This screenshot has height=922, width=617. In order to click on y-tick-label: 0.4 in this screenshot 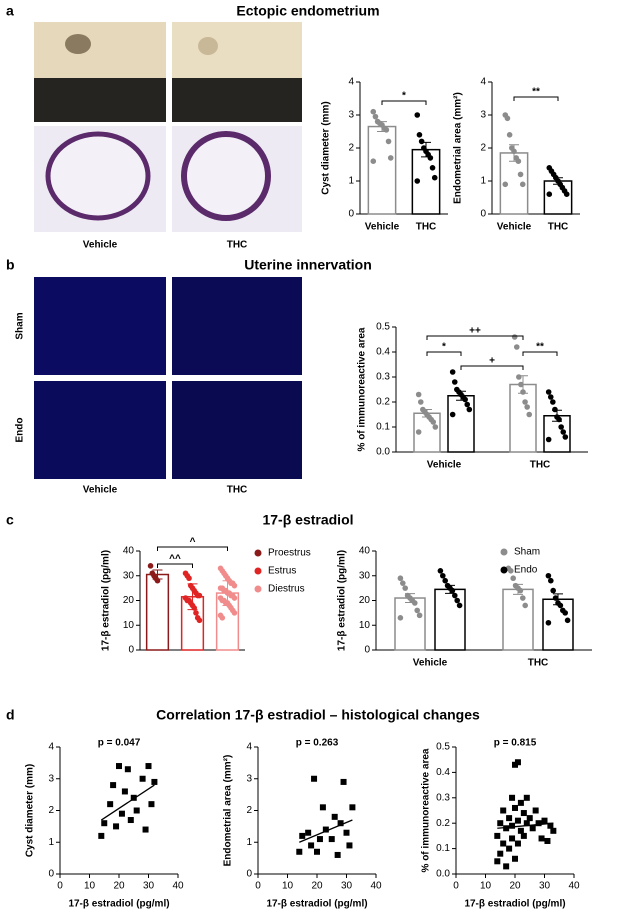, I will do `click(443, 772)`.